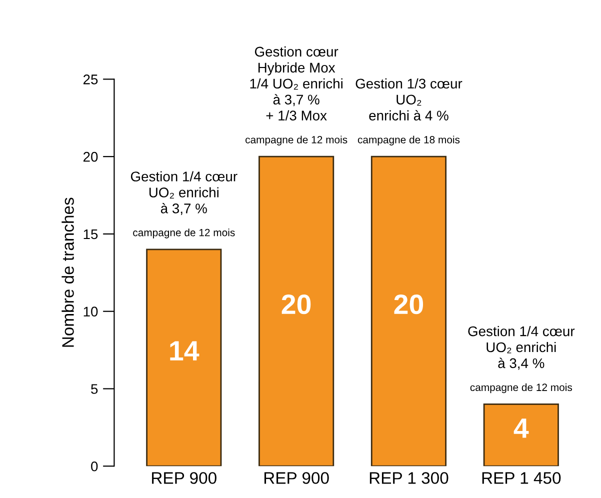 The height and width of the screenshot is (498, 601). Describe the element at coordinates (521, 428) in the screenshot. I see `data-label: 4` at that location.